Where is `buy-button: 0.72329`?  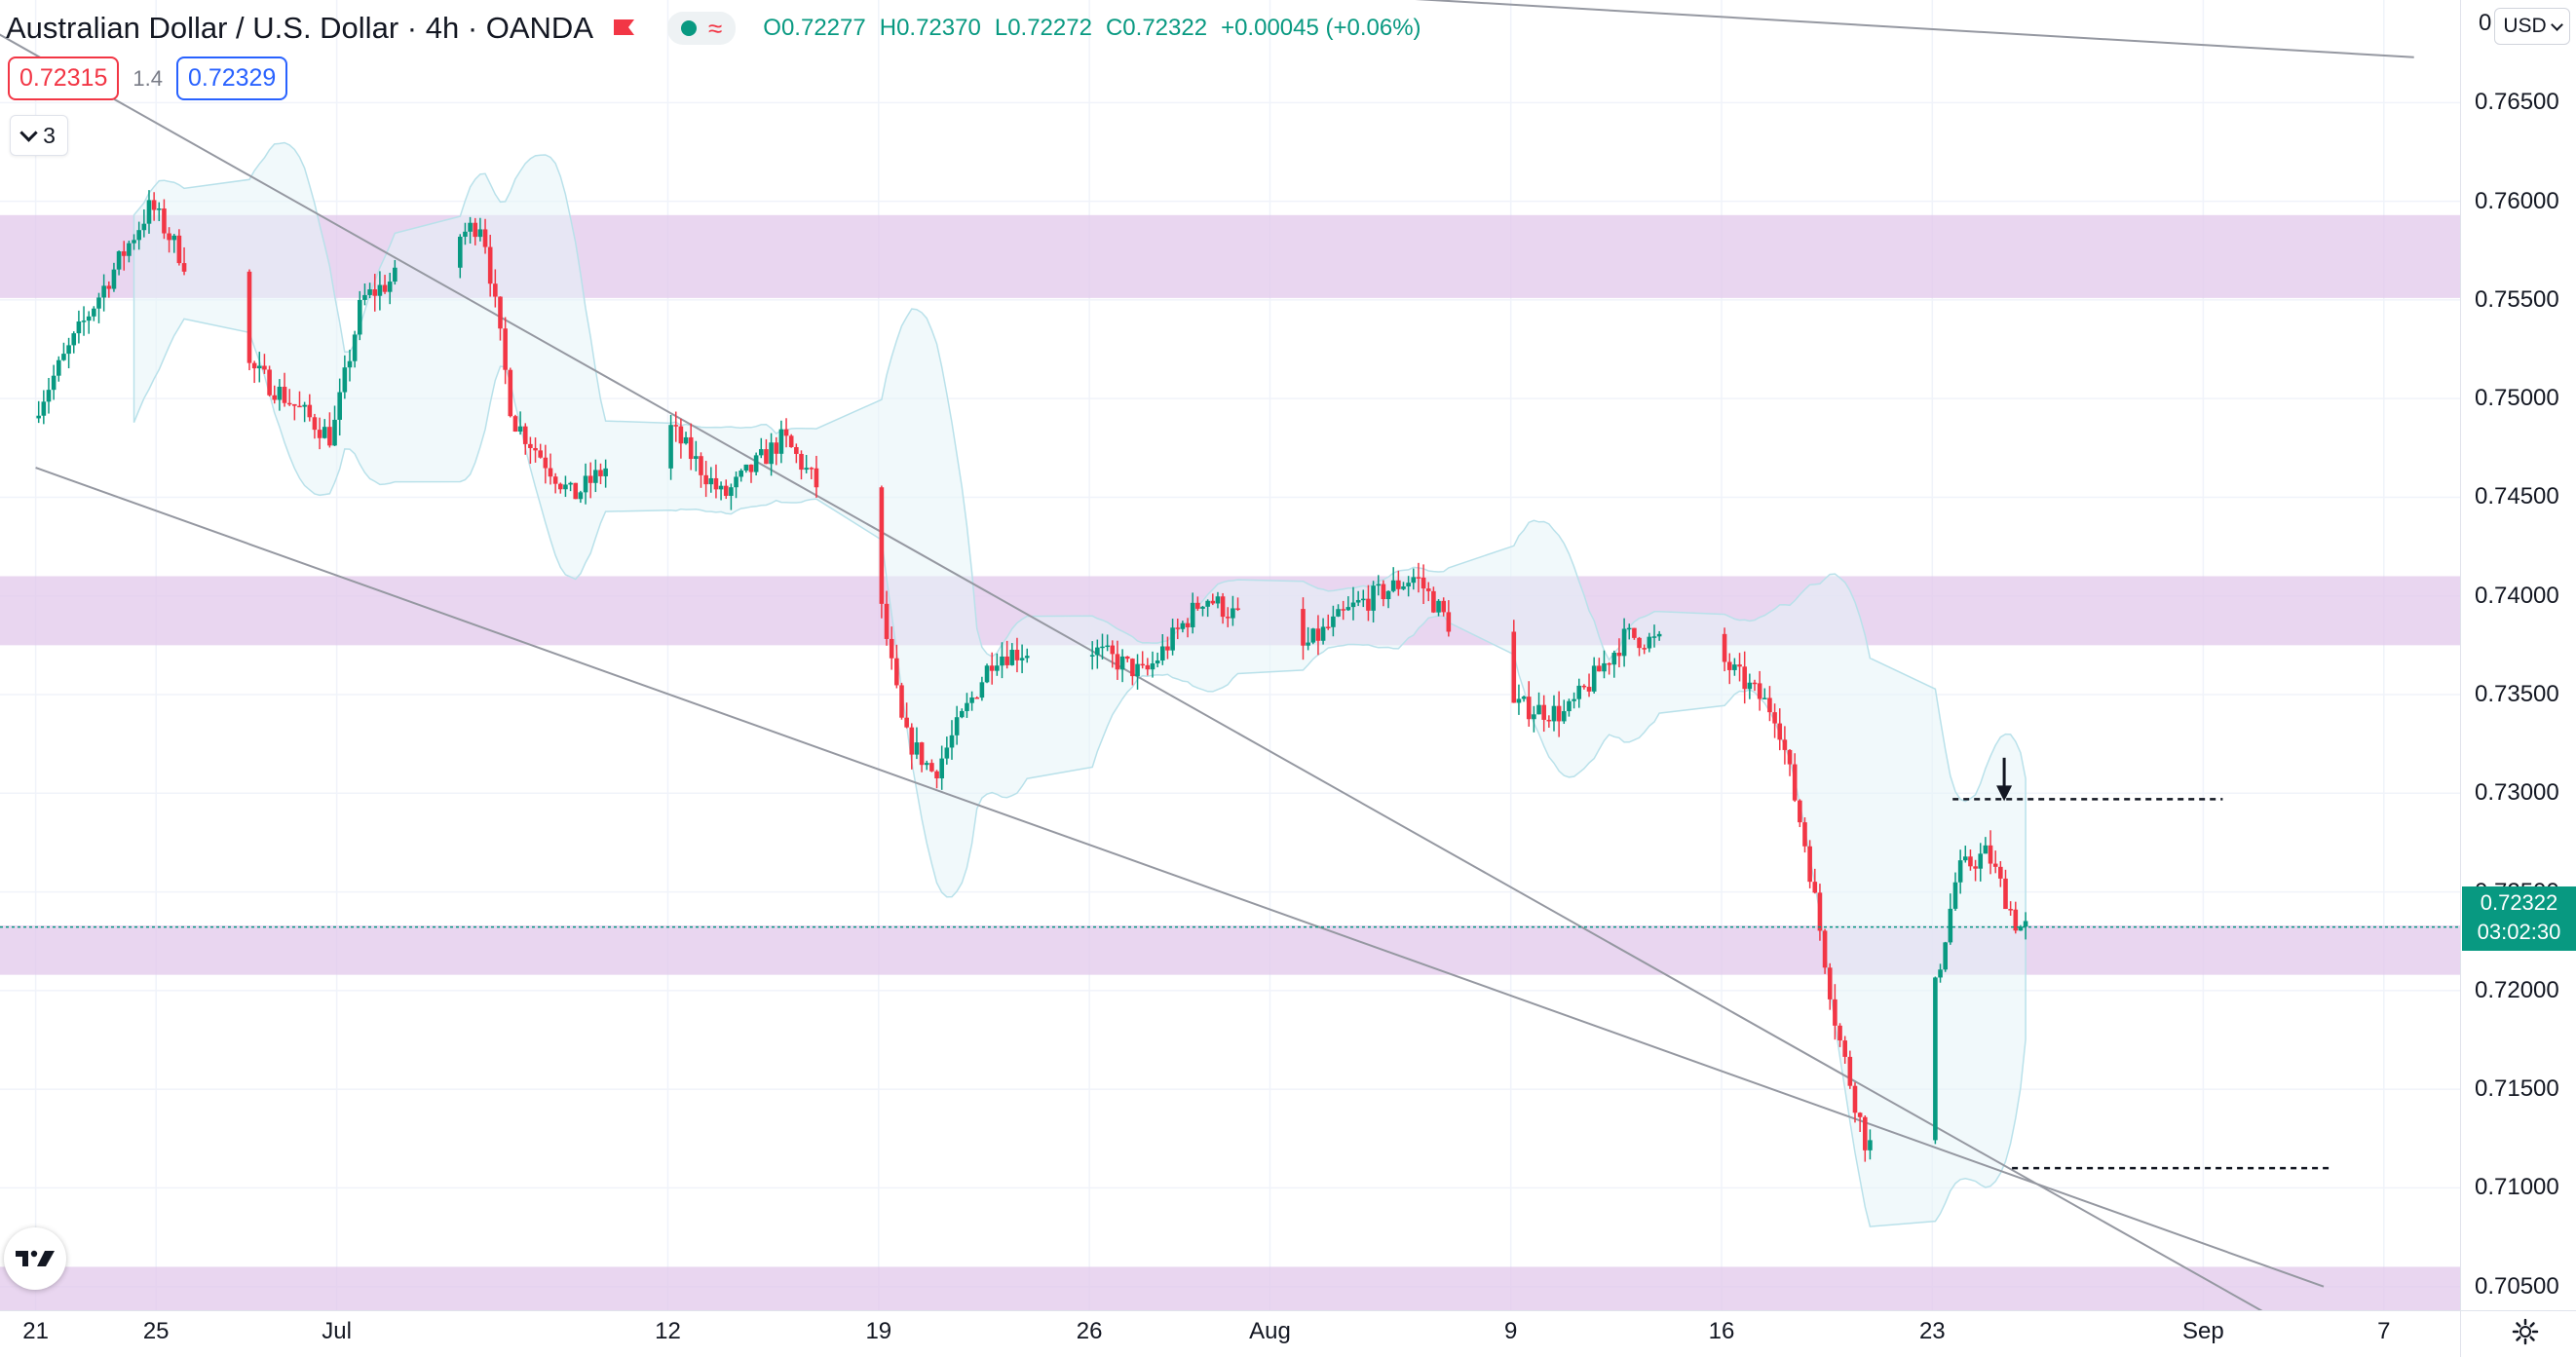
buy-button: 0.72329 is located at coordinates (231, 78).